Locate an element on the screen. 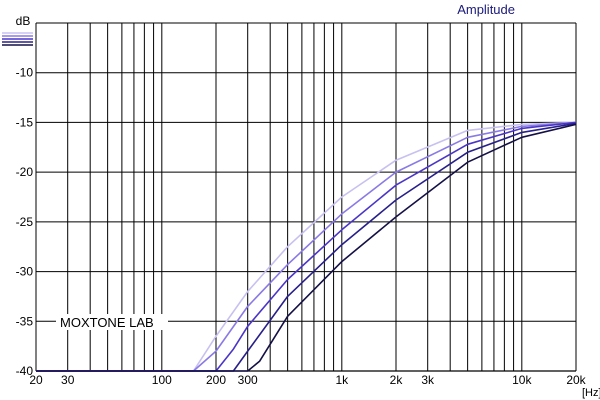 Image resolution: width=600 pixels, height=400 pixels. x-tick-label: 2k is located at coordinates (397, 380).